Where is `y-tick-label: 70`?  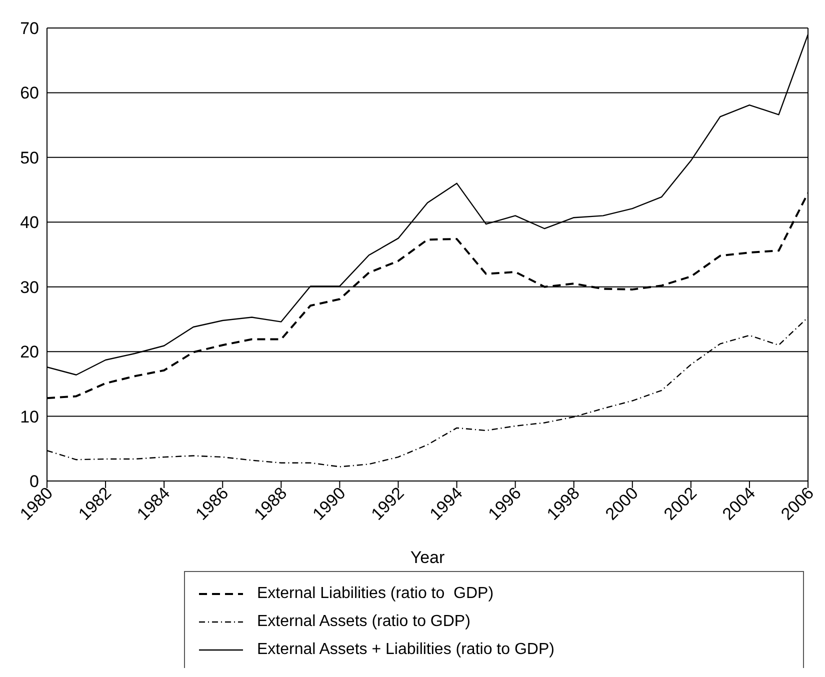
y-tick-label: 70 is located at coordinates (29, 28).